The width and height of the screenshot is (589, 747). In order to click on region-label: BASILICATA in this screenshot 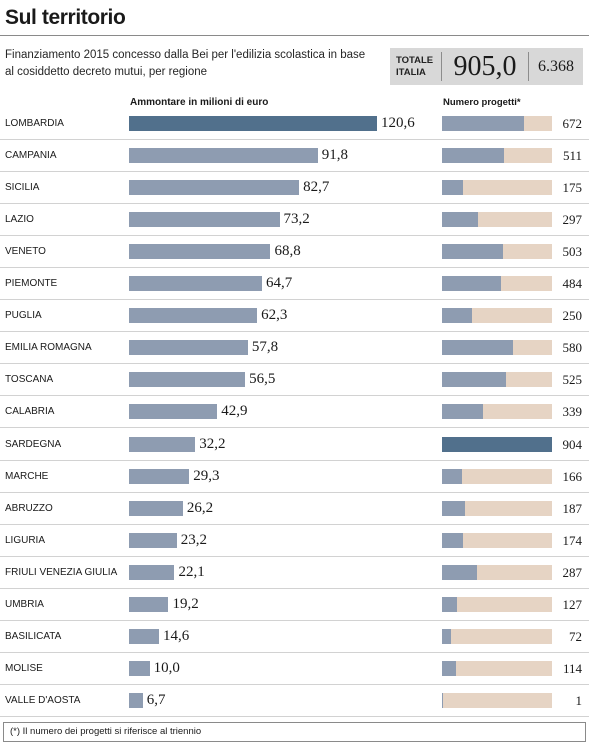, I will do `click(33, 637)`.